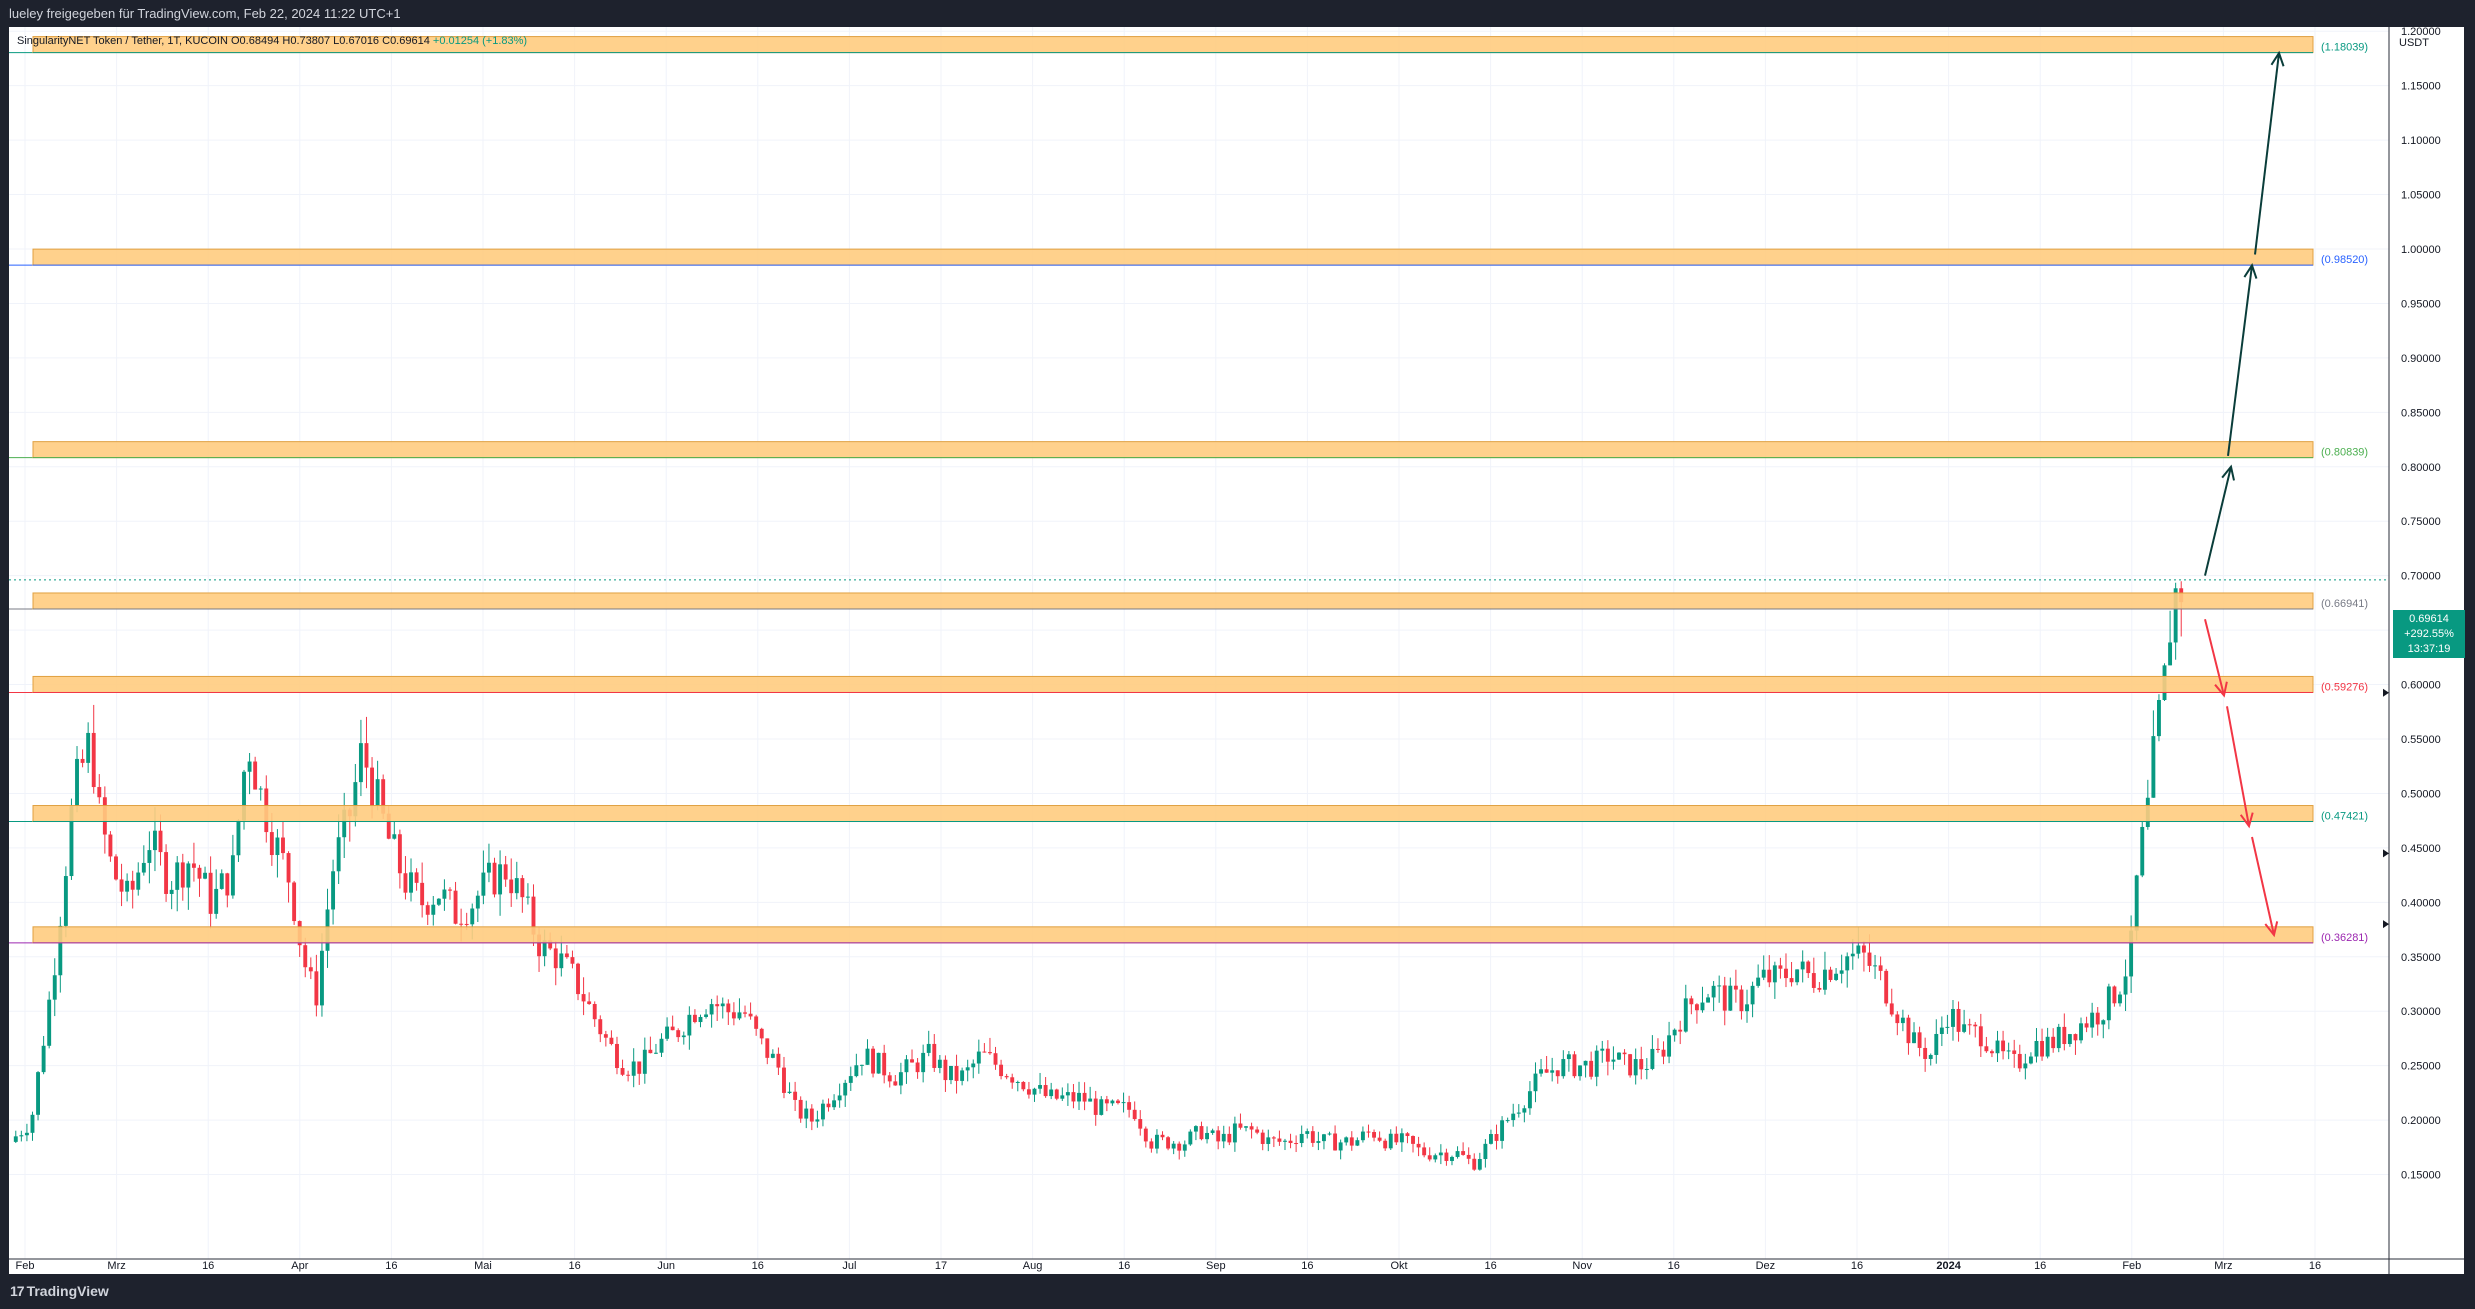 This screenshot has height=1309, width=2475. I want to click on currency-label: USDT, so click(2414, 43).